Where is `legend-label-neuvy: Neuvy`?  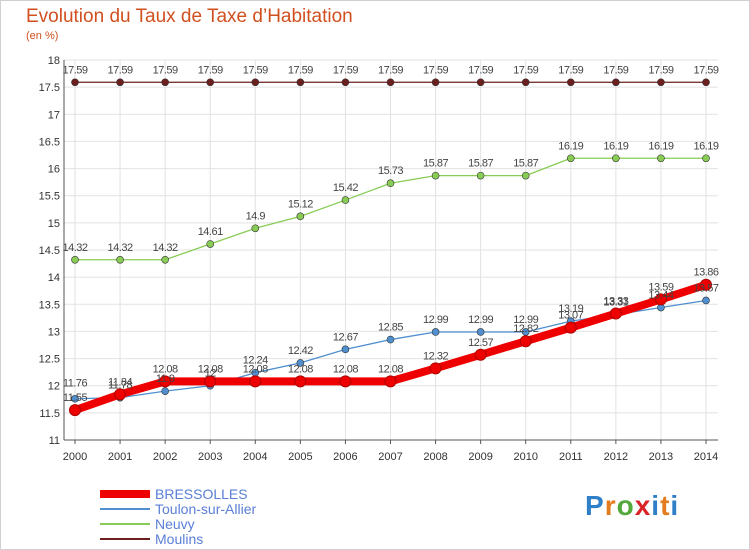
legend-label-neuvy: Neuvy is located at coordinates (175, 524).